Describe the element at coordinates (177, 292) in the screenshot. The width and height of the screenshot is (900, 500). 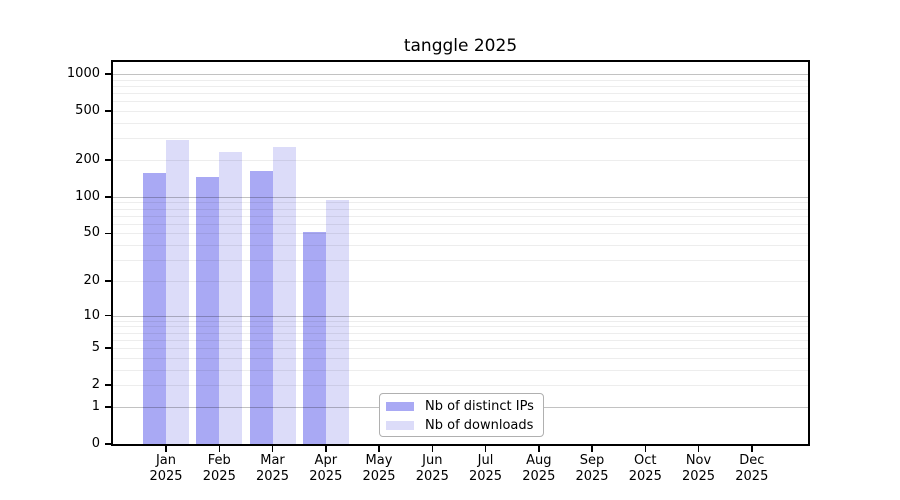
I see `bar-downloads-jan` at that location.